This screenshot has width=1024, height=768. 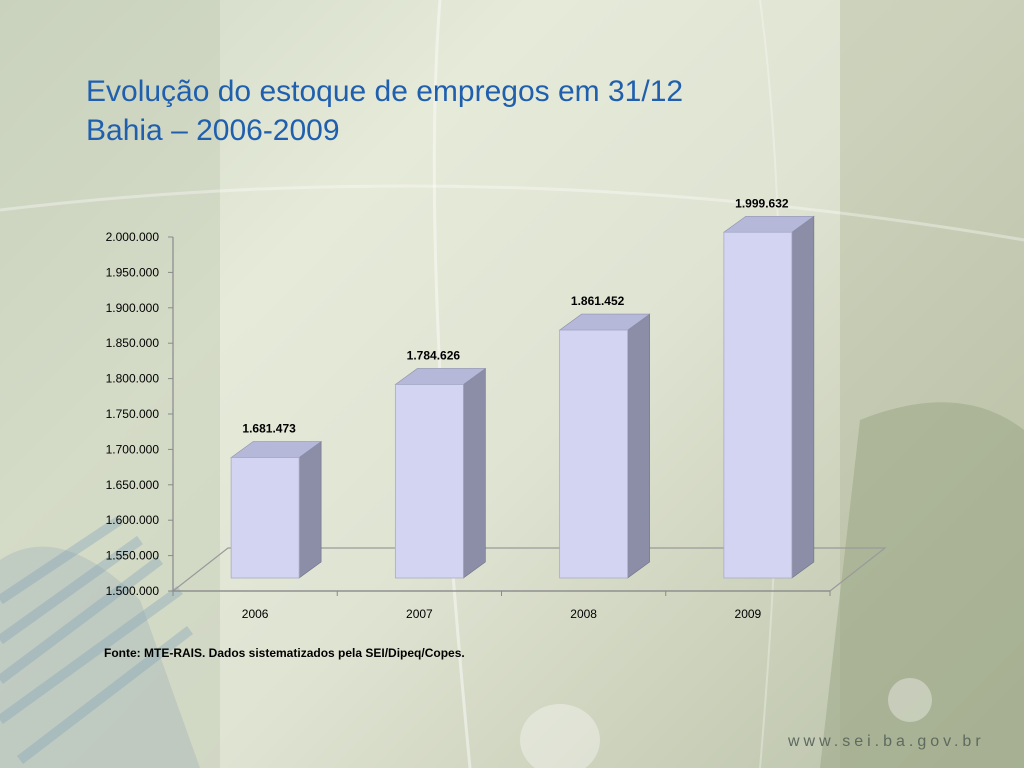 I want to click on x-tick-label: 2006, so click(x=255, y=614).